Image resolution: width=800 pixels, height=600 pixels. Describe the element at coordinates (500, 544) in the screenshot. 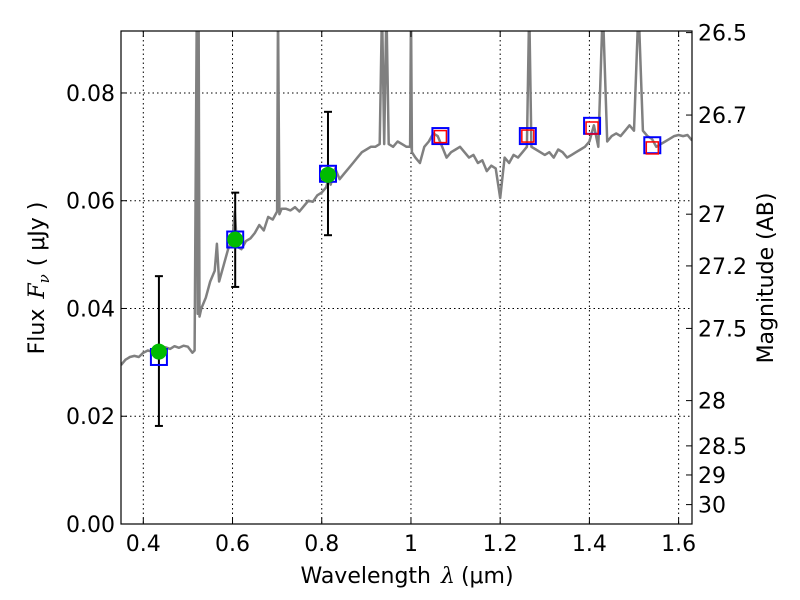

I see `x-tick-label: 1.2` at that location.